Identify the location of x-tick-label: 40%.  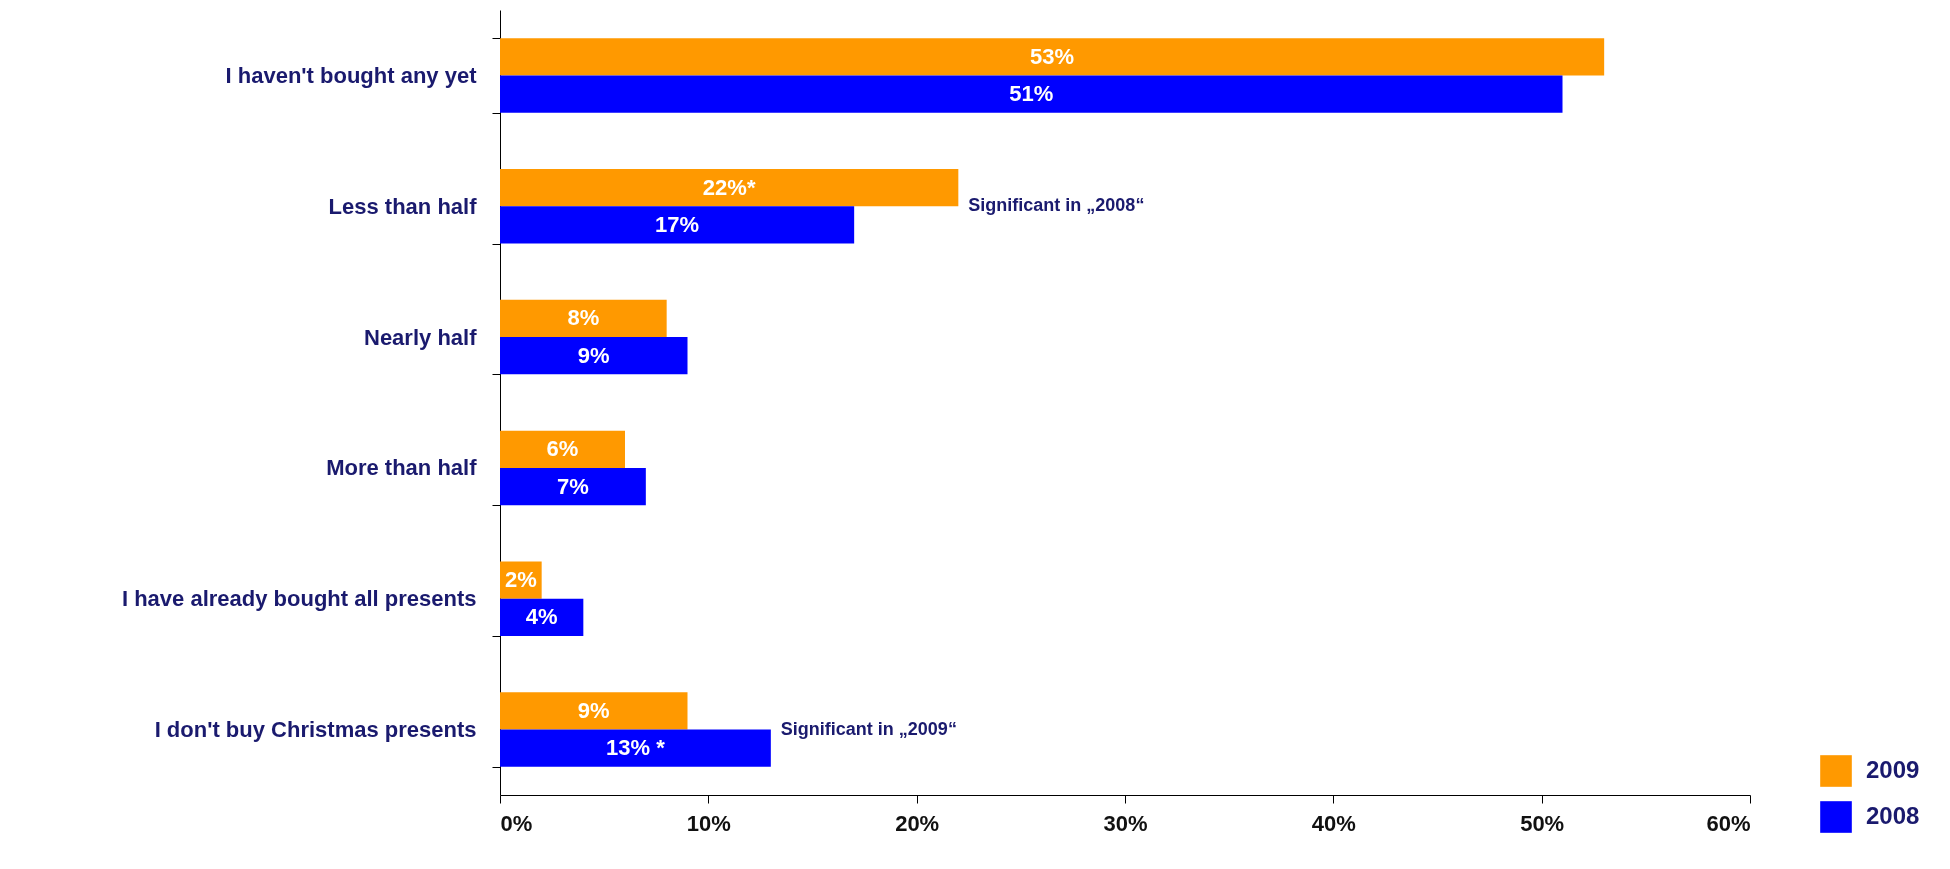
(1333, 823).